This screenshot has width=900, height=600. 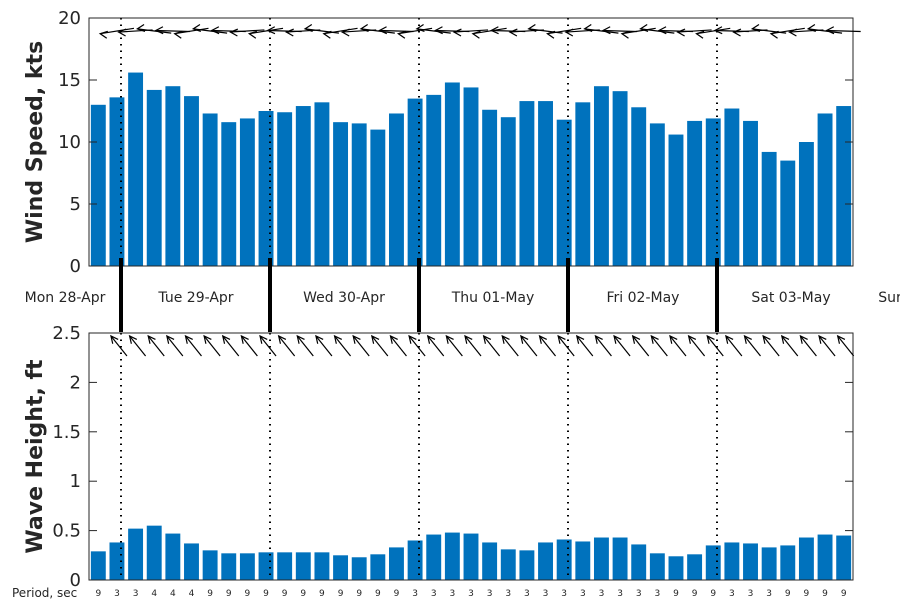 What do you see at coordinates (75, 204) in the screenshot?
I see `y-tick-label: 5` at bounding box center [75, 204].